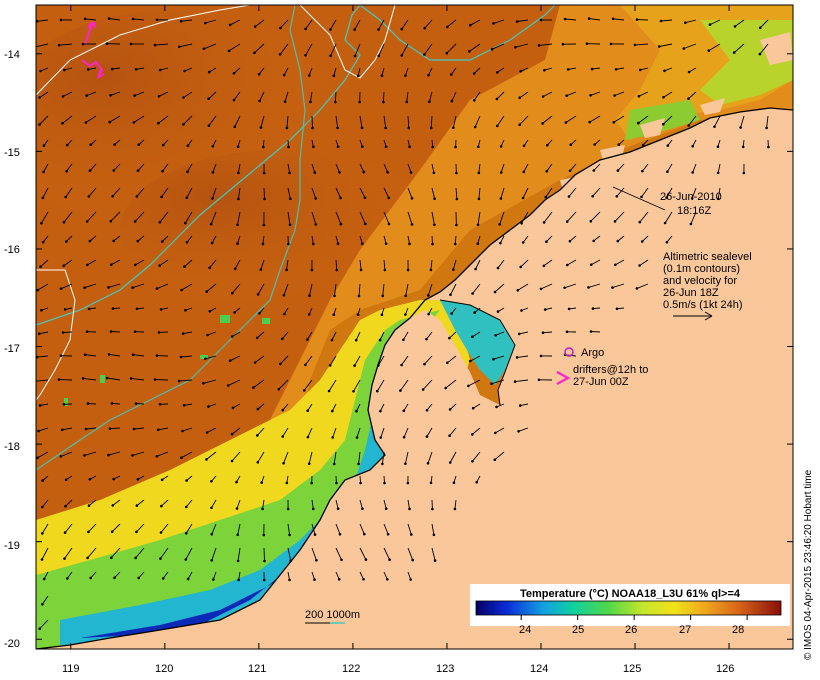  What do you see at coordinates (12, 153) in the screenshot?
I see `lat-label: -15` at bounding box center [12, 153].